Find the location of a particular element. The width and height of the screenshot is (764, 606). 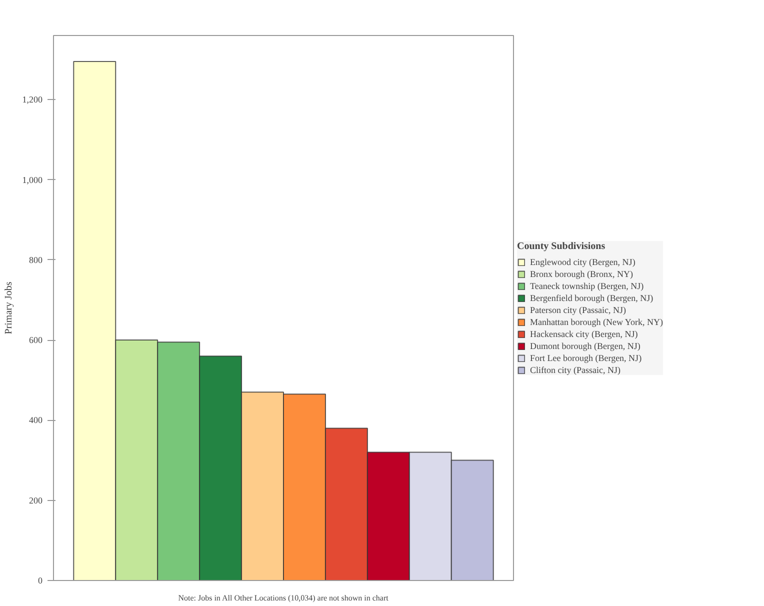

legend-label: Bronx borough (Bronx, NY) is located at coordinates (581, 273).